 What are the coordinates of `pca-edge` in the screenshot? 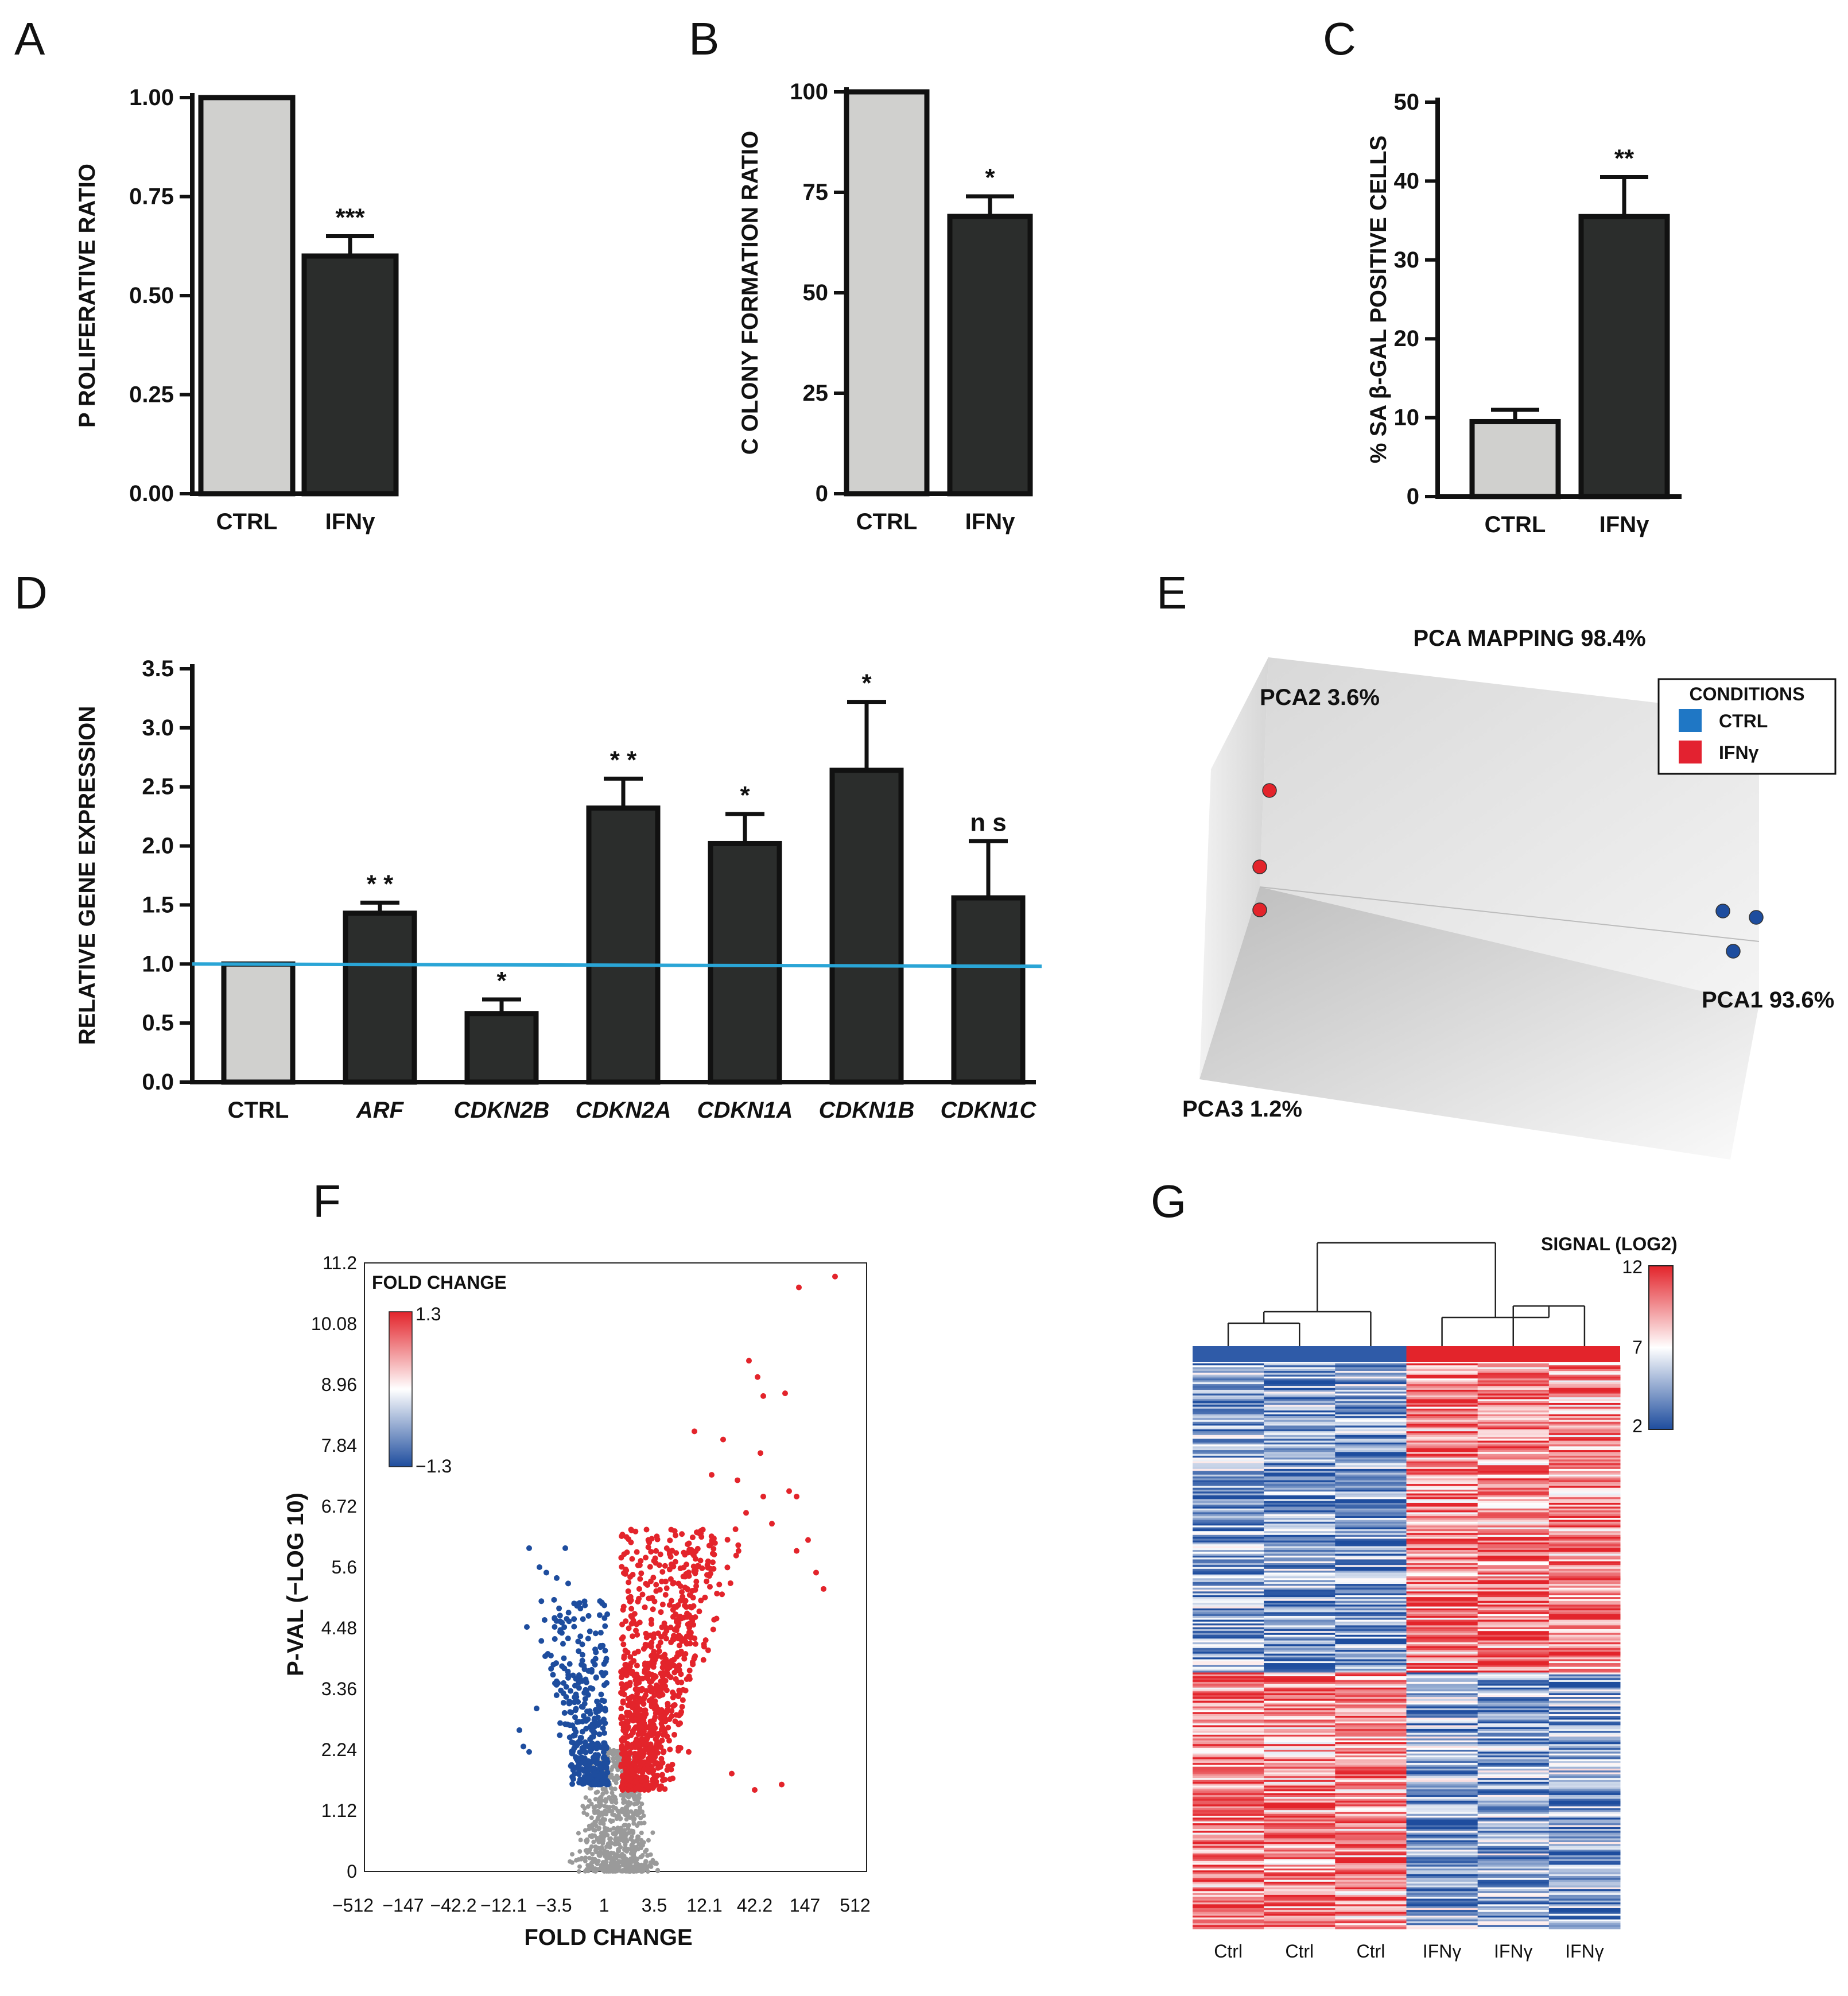 It's located at (1509, 914).